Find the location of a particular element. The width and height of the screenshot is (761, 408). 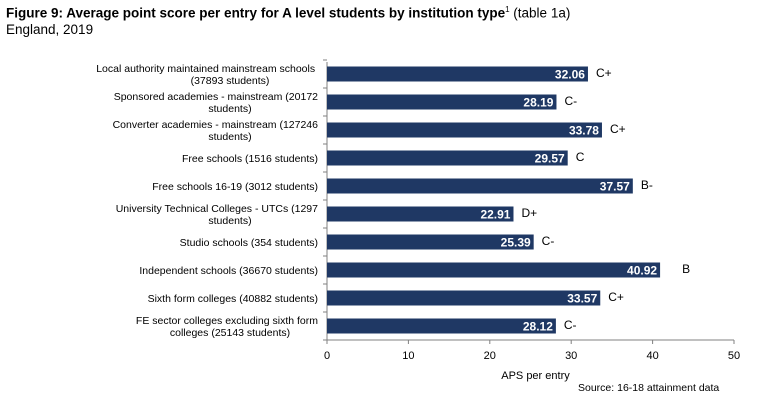

x-tick-label: 0 is located at coordinates (327, 356).